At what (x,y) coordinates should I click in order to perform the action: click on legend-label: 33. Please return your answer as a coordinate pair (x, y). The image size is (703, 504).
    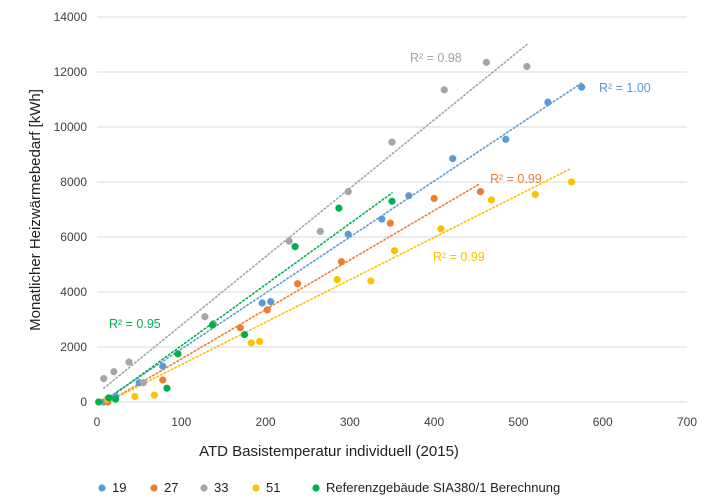
    Looking at the image, I should click on (221, 487).